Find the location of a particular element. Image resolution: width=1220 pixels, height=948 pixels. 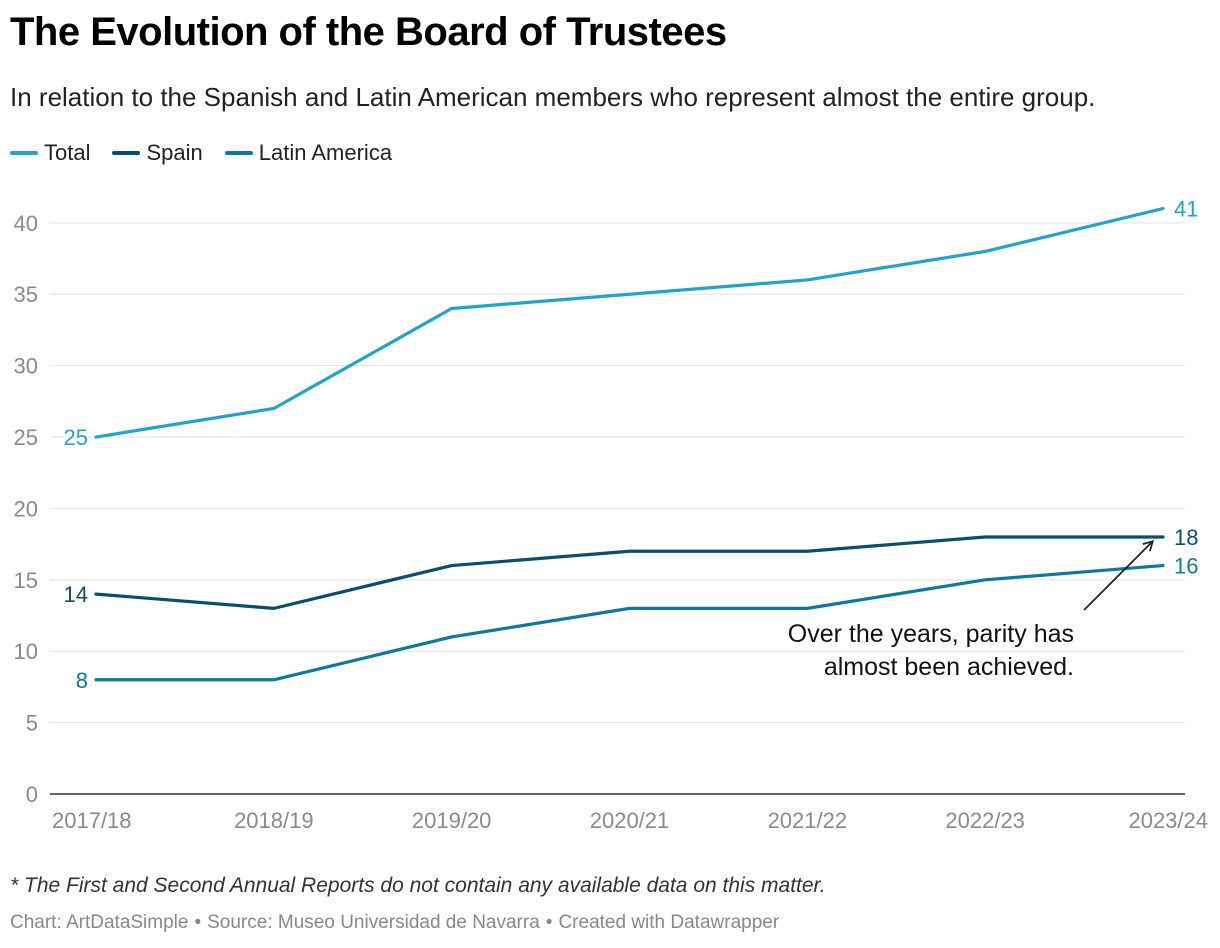

legend-label-total: Total is located at coordinates (67, 152).